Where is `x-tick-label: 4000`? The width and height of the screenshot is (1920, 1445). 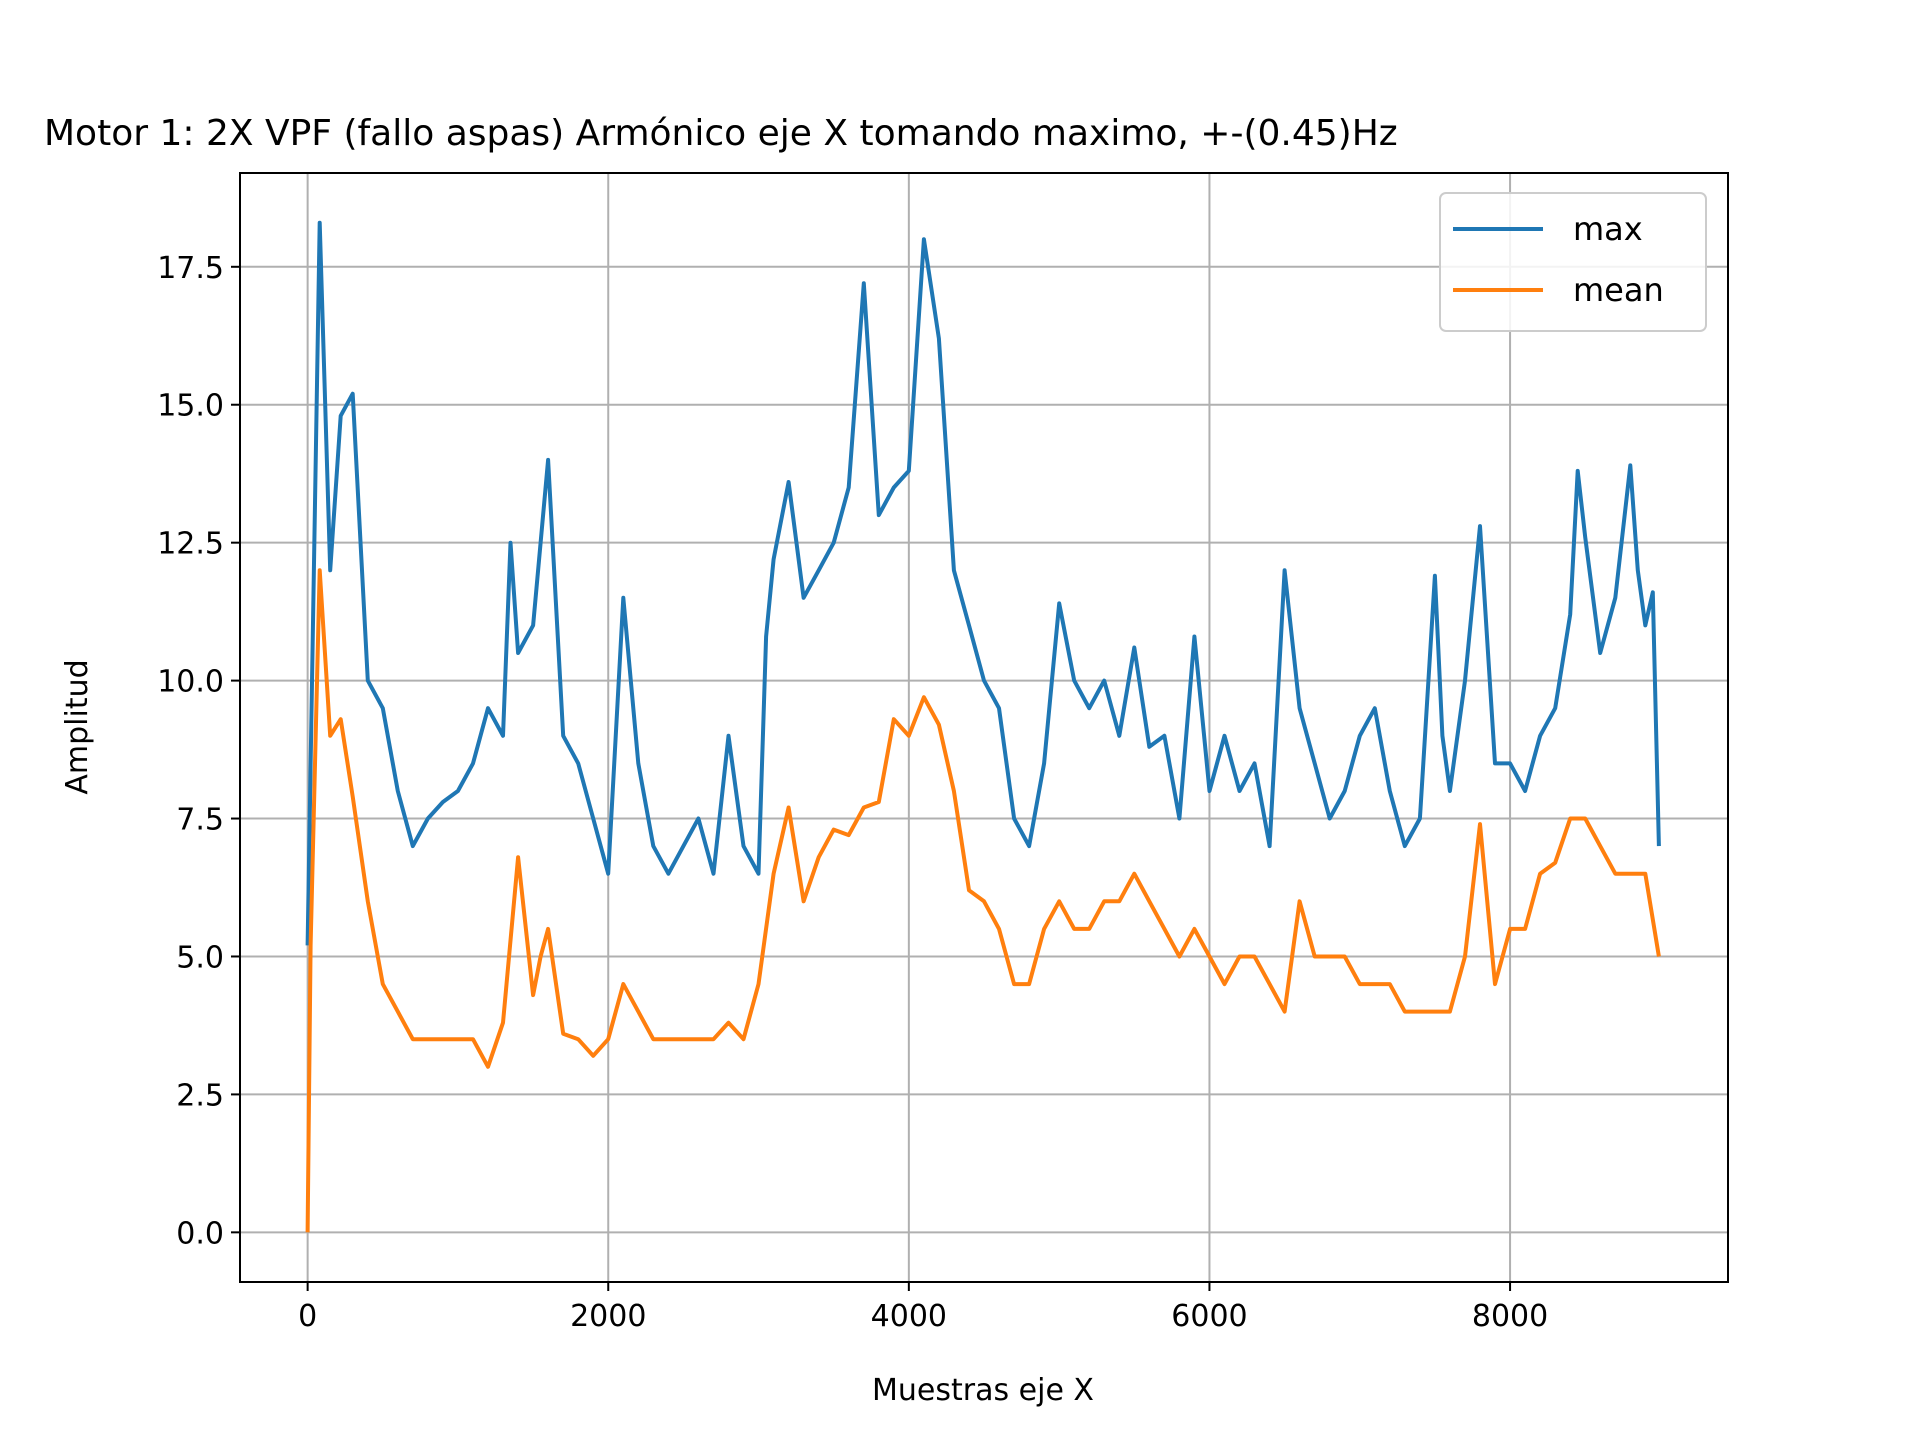
x-tick-label: 4000 is located at coordinates (909, 1316).